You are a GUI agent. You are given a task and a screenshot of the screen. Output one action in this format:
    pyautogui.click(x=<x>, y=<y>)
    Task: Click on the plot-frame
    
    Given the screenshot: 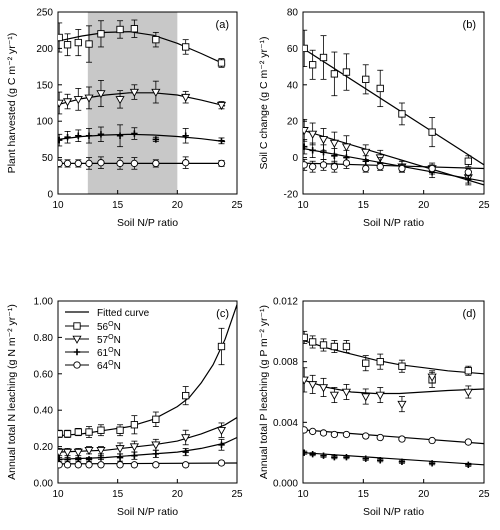 What is the action you would take?
    pyautogui.click(x=147, y=392)
    